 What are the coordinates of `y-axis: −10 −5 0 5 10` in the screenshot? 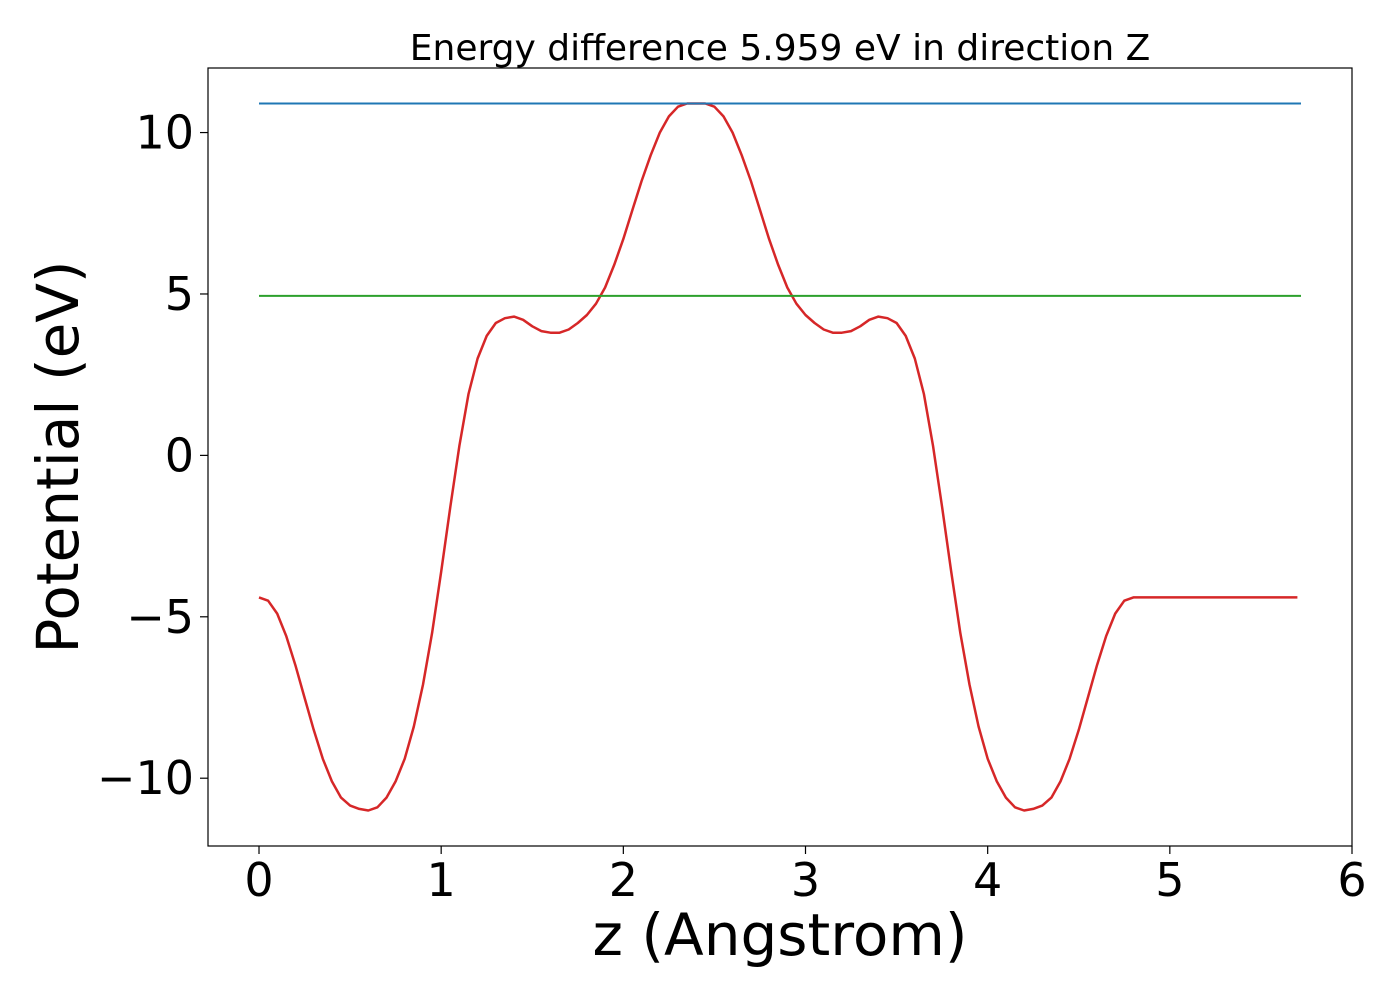 It's located at (152, 455).